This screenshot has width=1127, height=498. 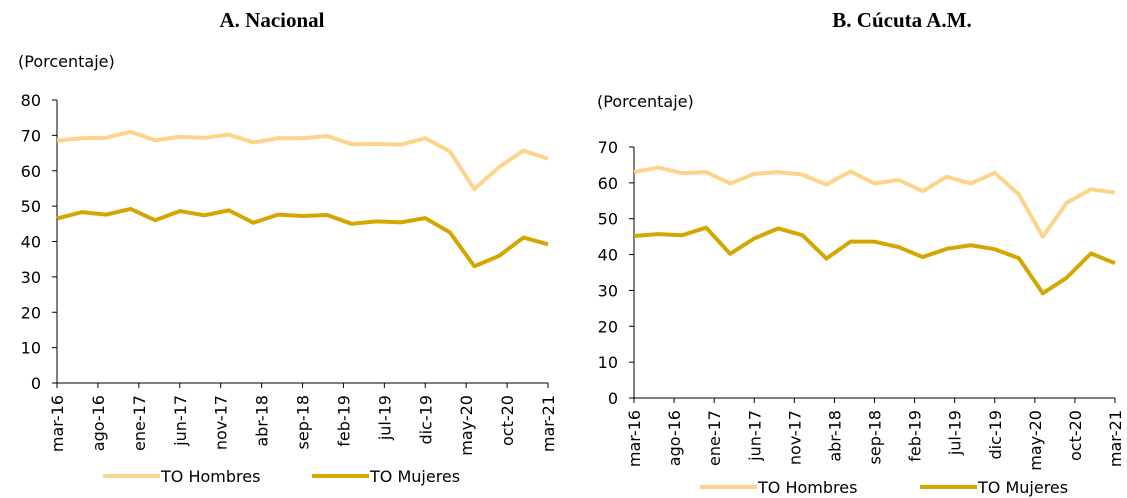 What do you see at coordinates (31, 100) in the screenshot?
I see `y-tick-label: 80` at bounding box center [31, 100].